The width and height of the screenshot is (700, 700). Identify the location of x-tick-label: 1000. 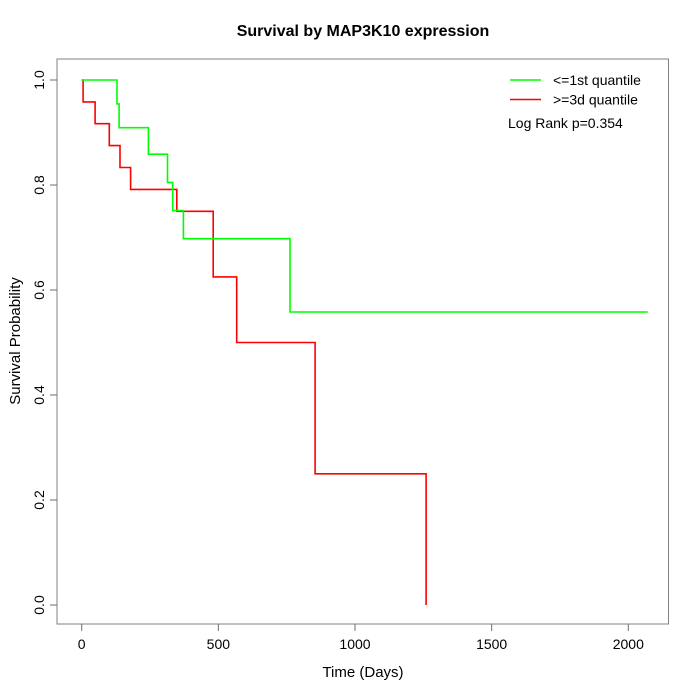
(354, 644).